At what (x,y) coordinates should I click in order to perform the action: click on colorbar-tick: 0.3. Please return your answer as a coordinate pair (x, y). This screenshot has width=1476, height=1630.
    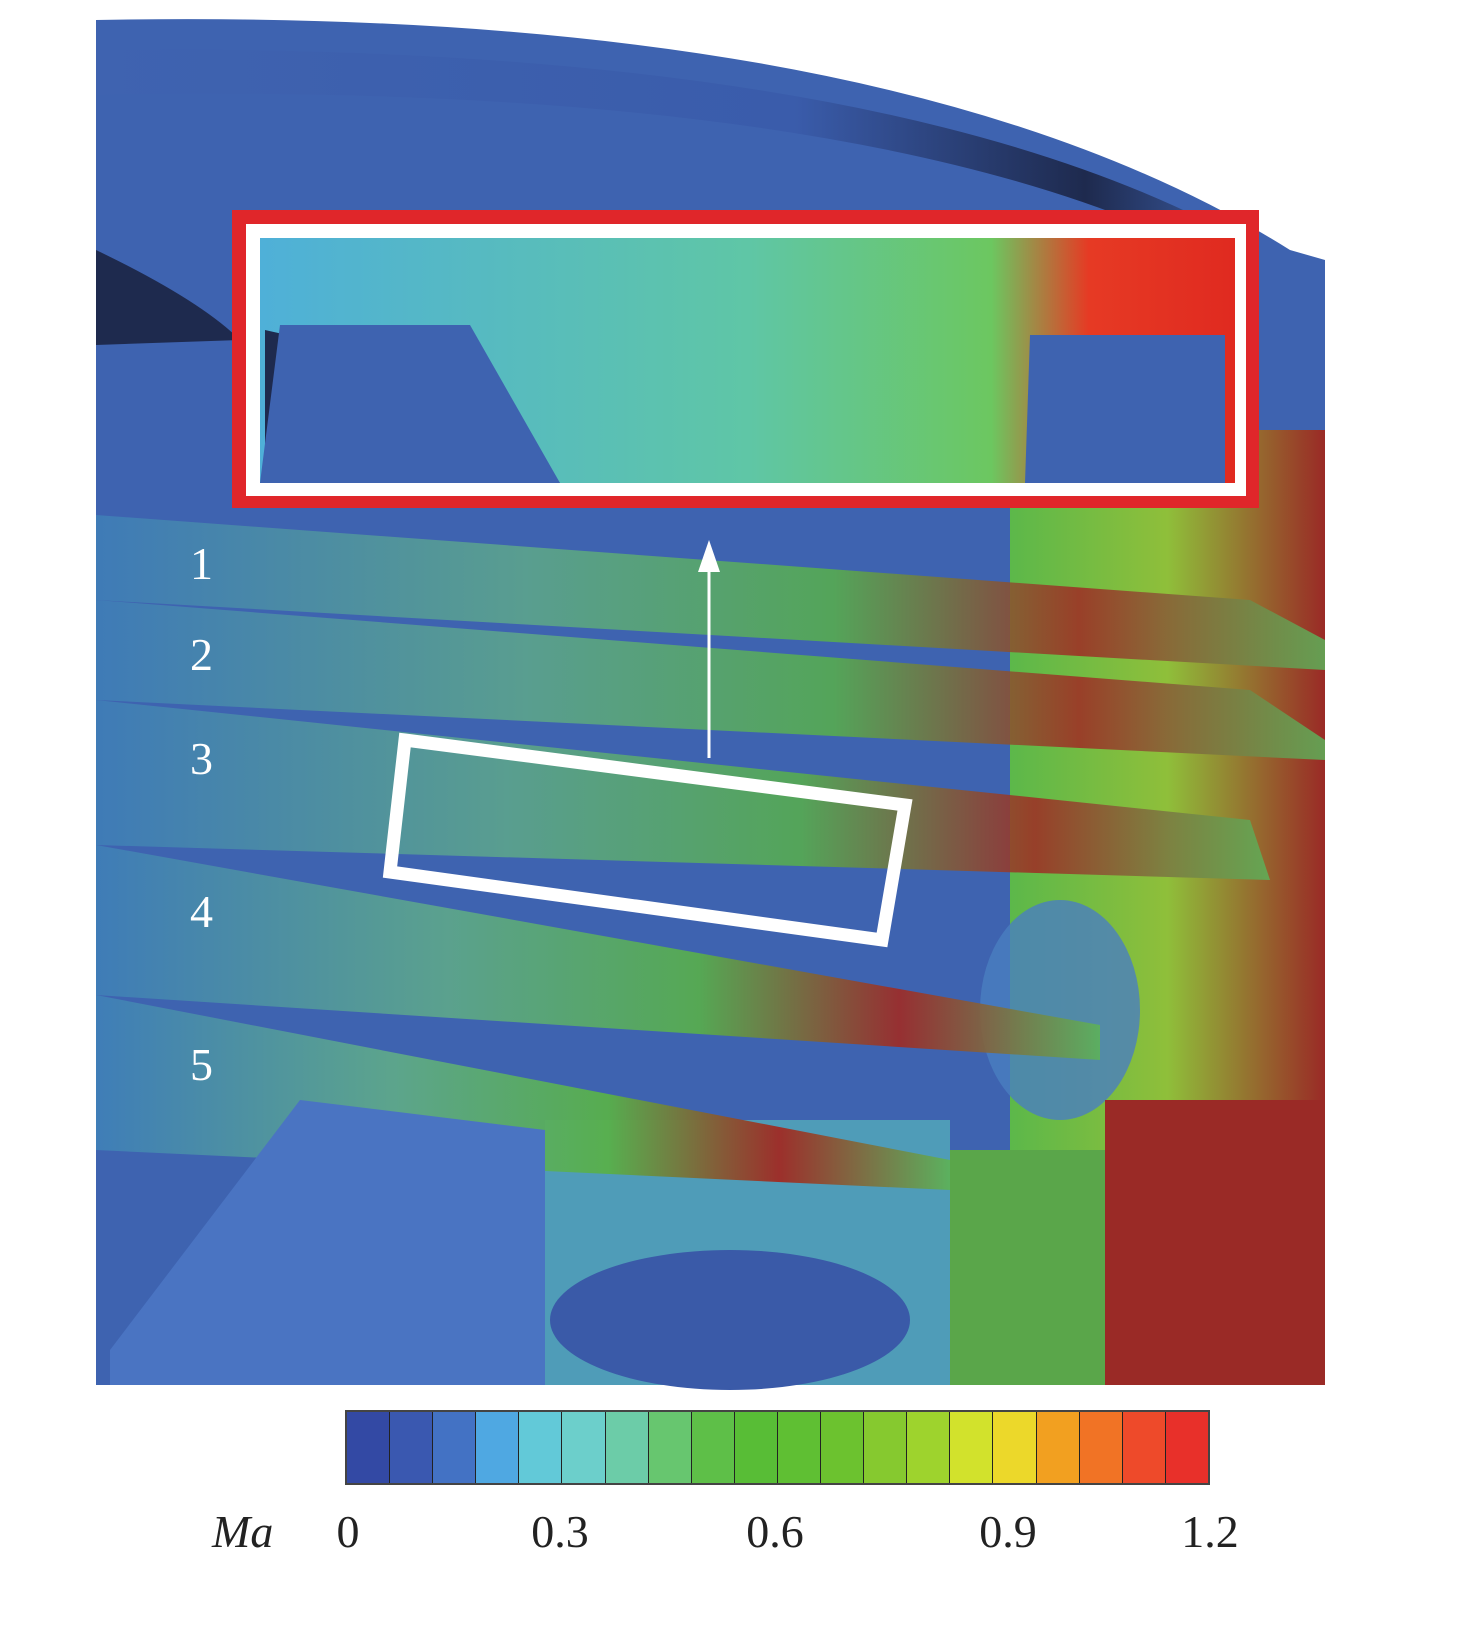
    Looking at the image, I should click on (560, 1531).